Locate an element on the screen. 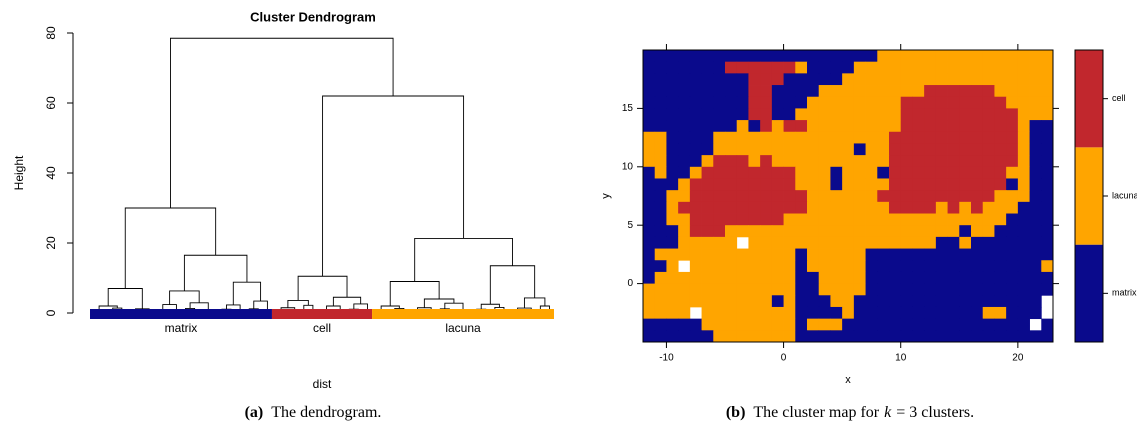 The width and height of the screenshot is (1137, 429). y-tick-label: 15 is located at coordinates (628, 108).